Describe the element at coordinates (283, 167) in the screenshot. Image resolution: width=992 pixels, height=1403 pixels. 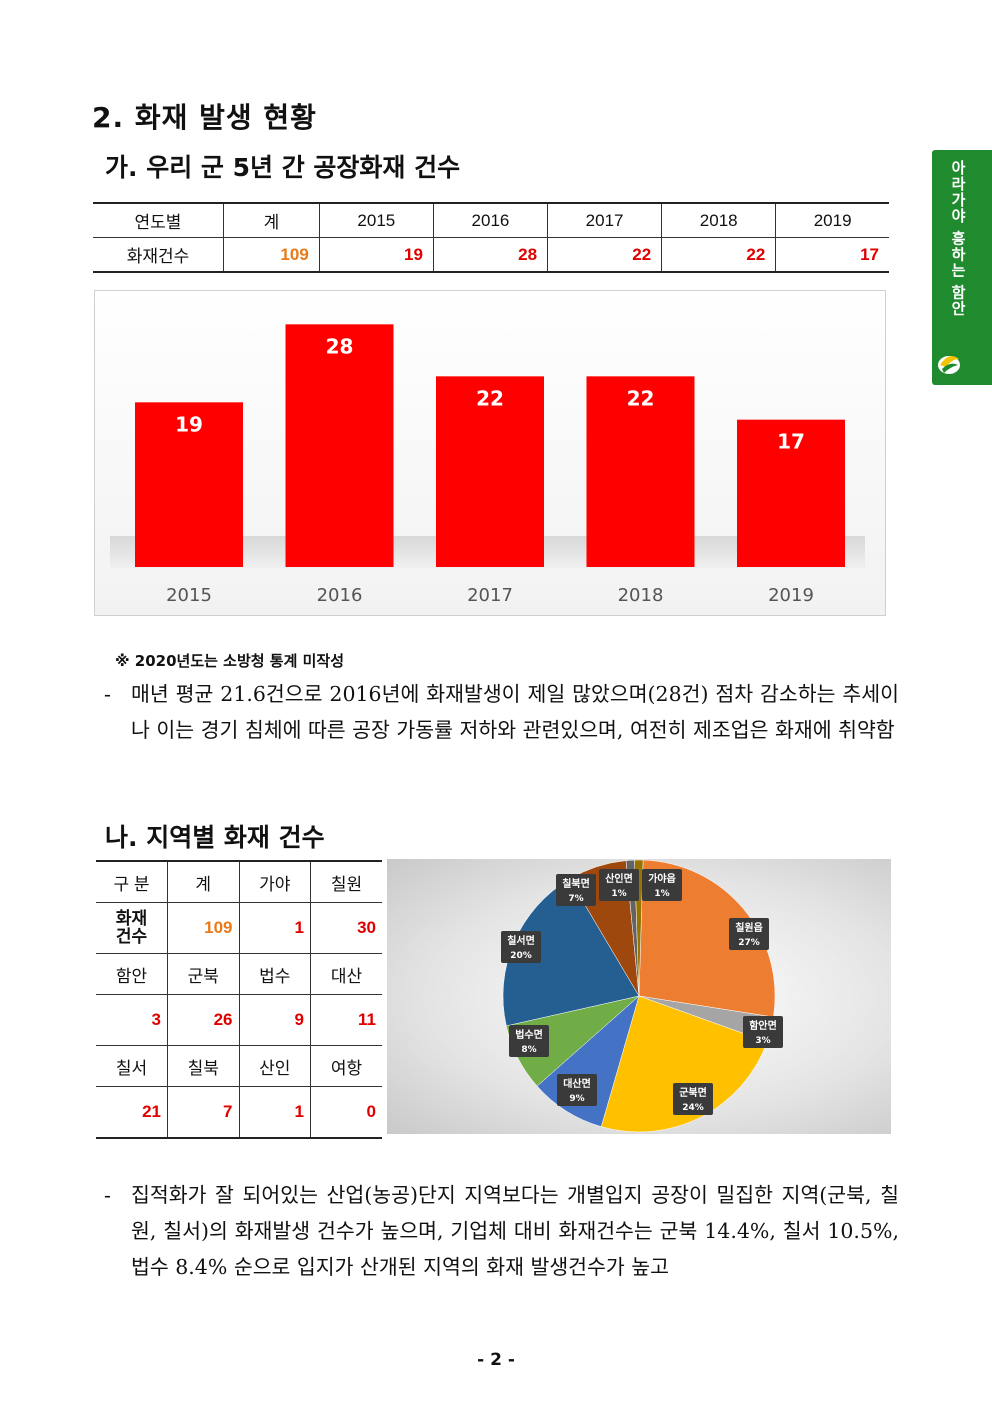
I see `subsection-heading-yearly: 가. 우리 군 5년 간 공장화재 건수` at that location.